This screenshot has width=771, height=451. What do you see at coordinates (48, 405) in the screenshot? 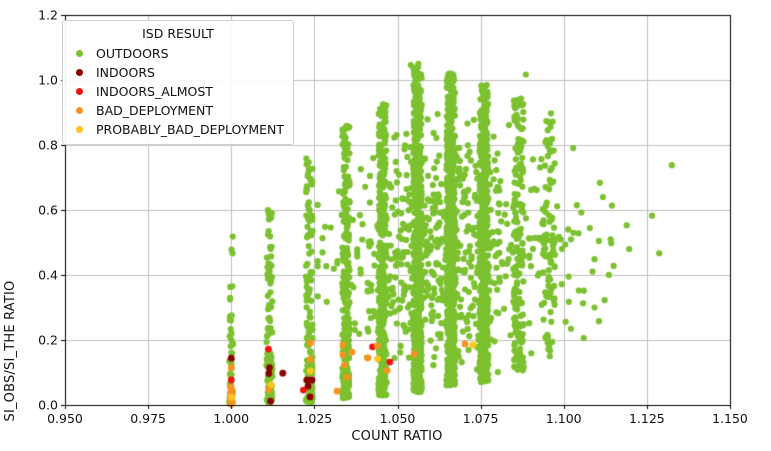
I see `y-tick-label: 0.0` at bounding box center [48, 405].